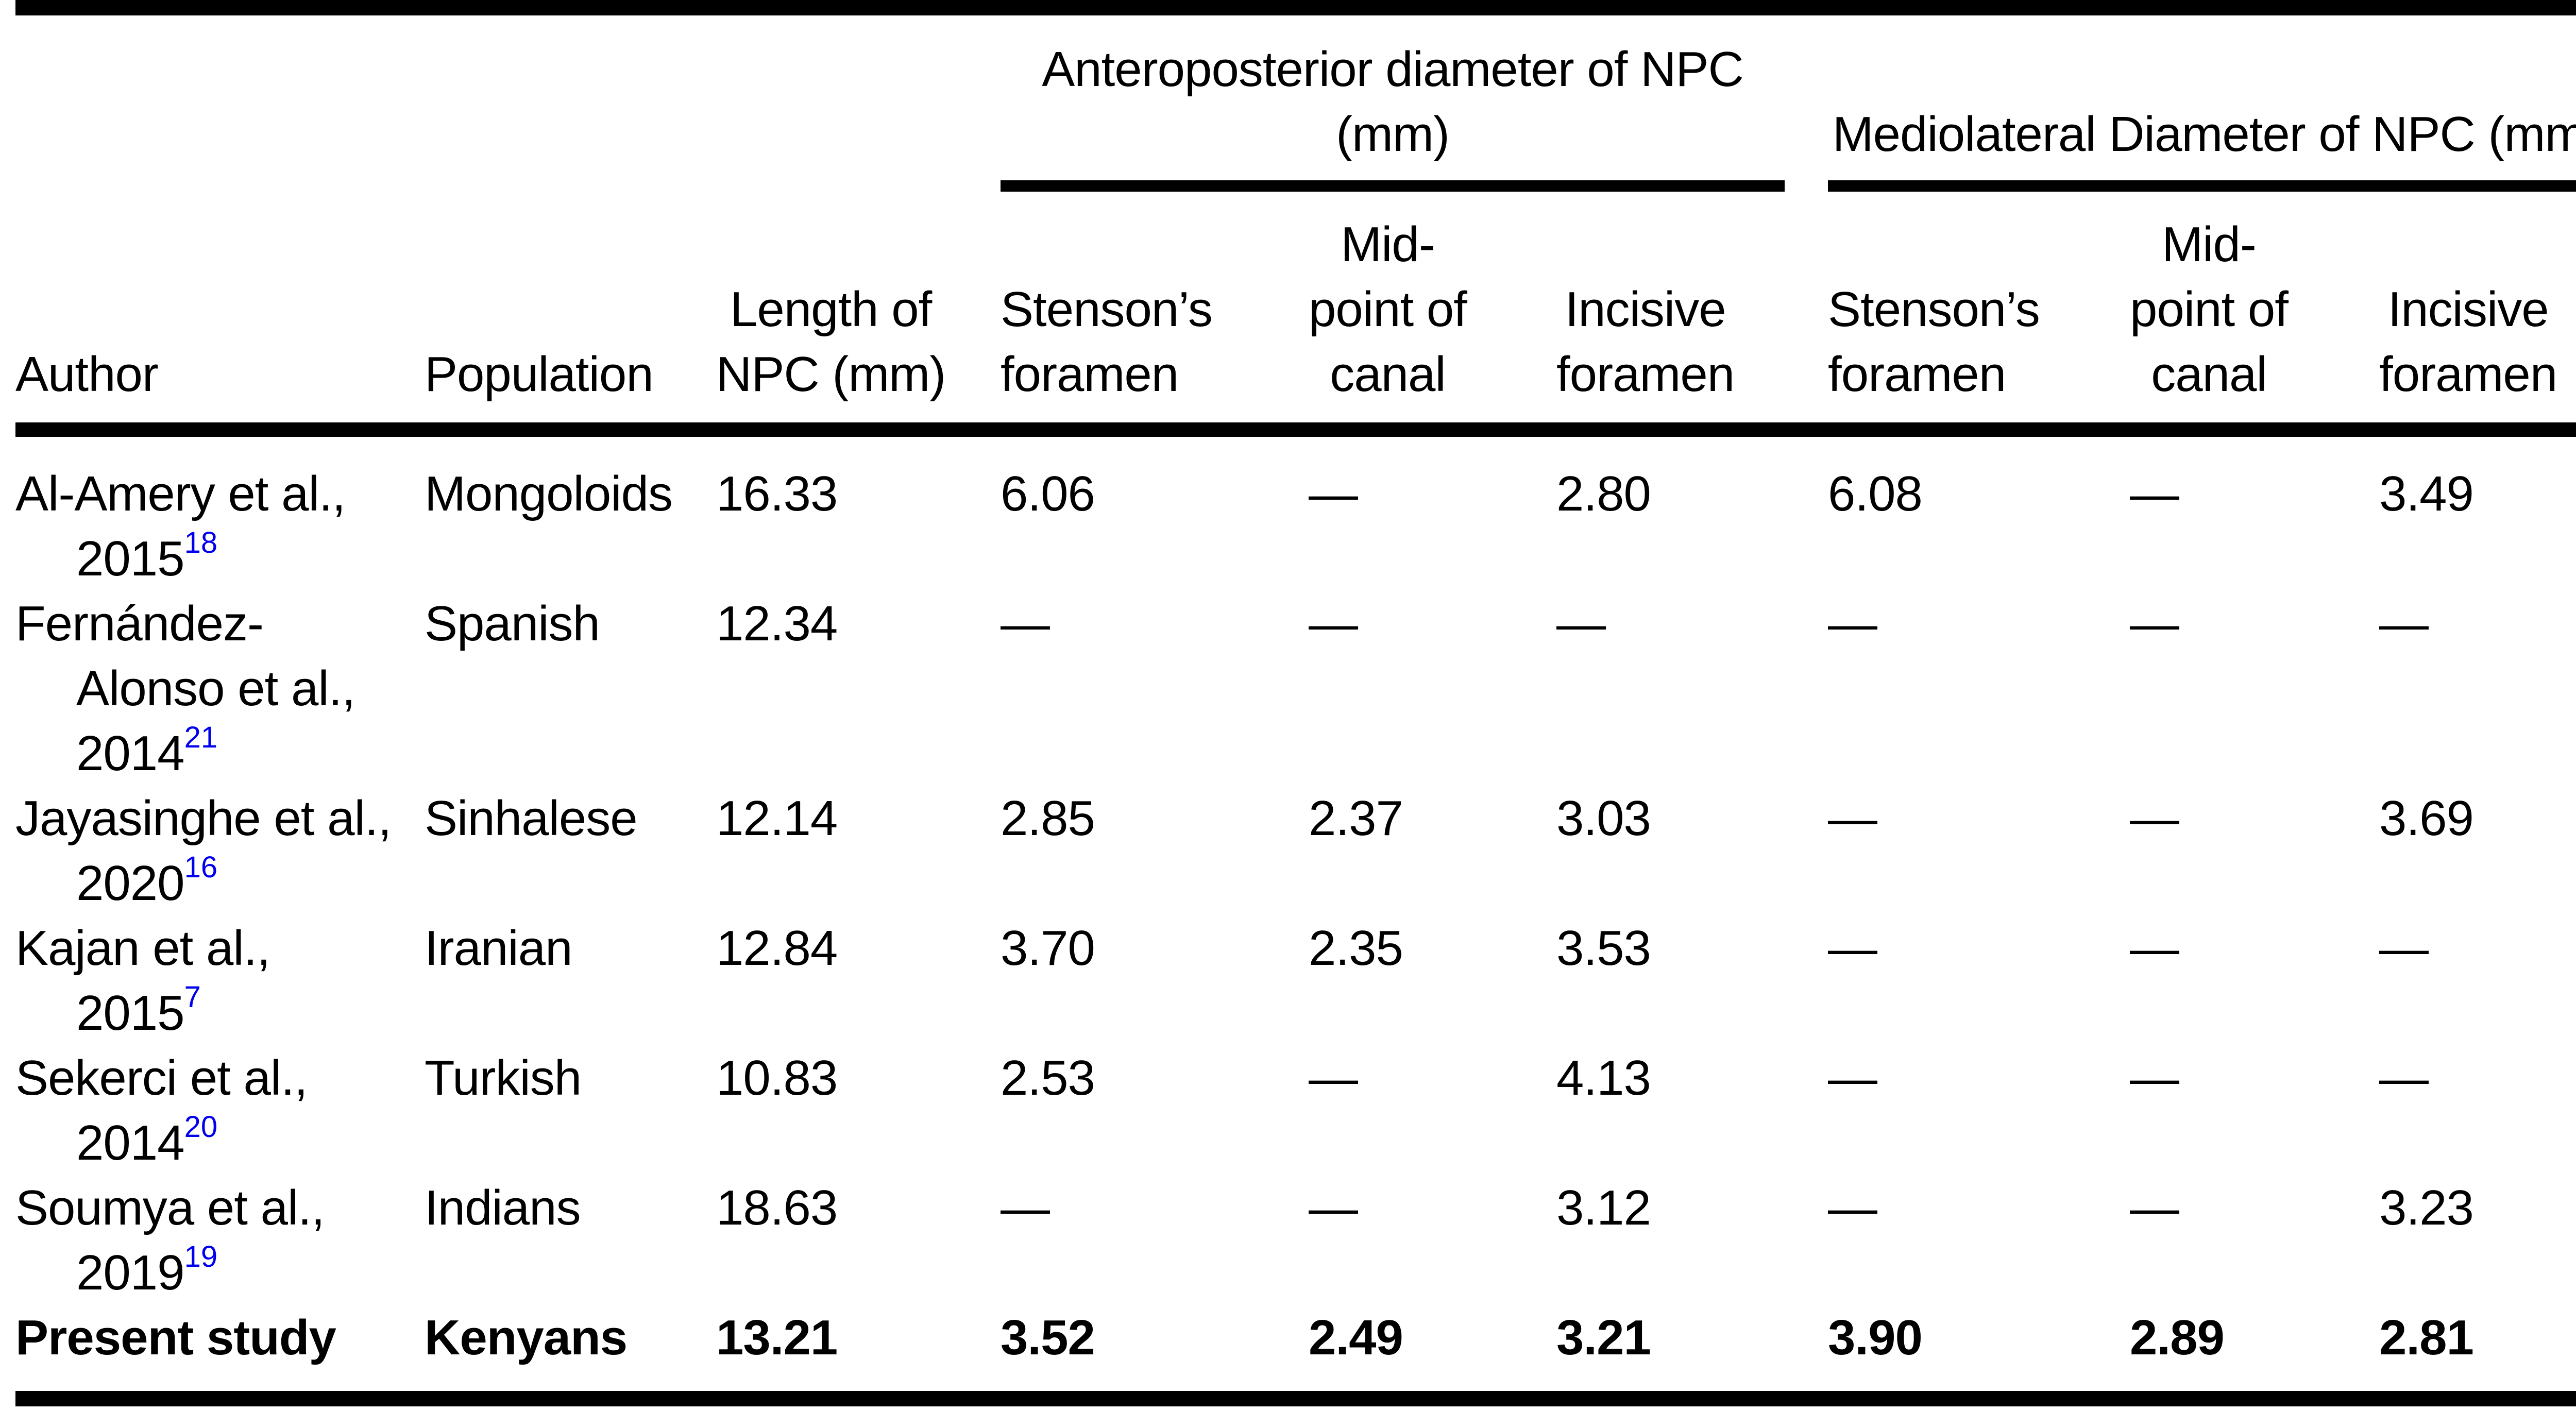  Describe the element at coordinates (1388, 309) in the screenshot. I see `column-header-text: Mid-point of canal` at that location.